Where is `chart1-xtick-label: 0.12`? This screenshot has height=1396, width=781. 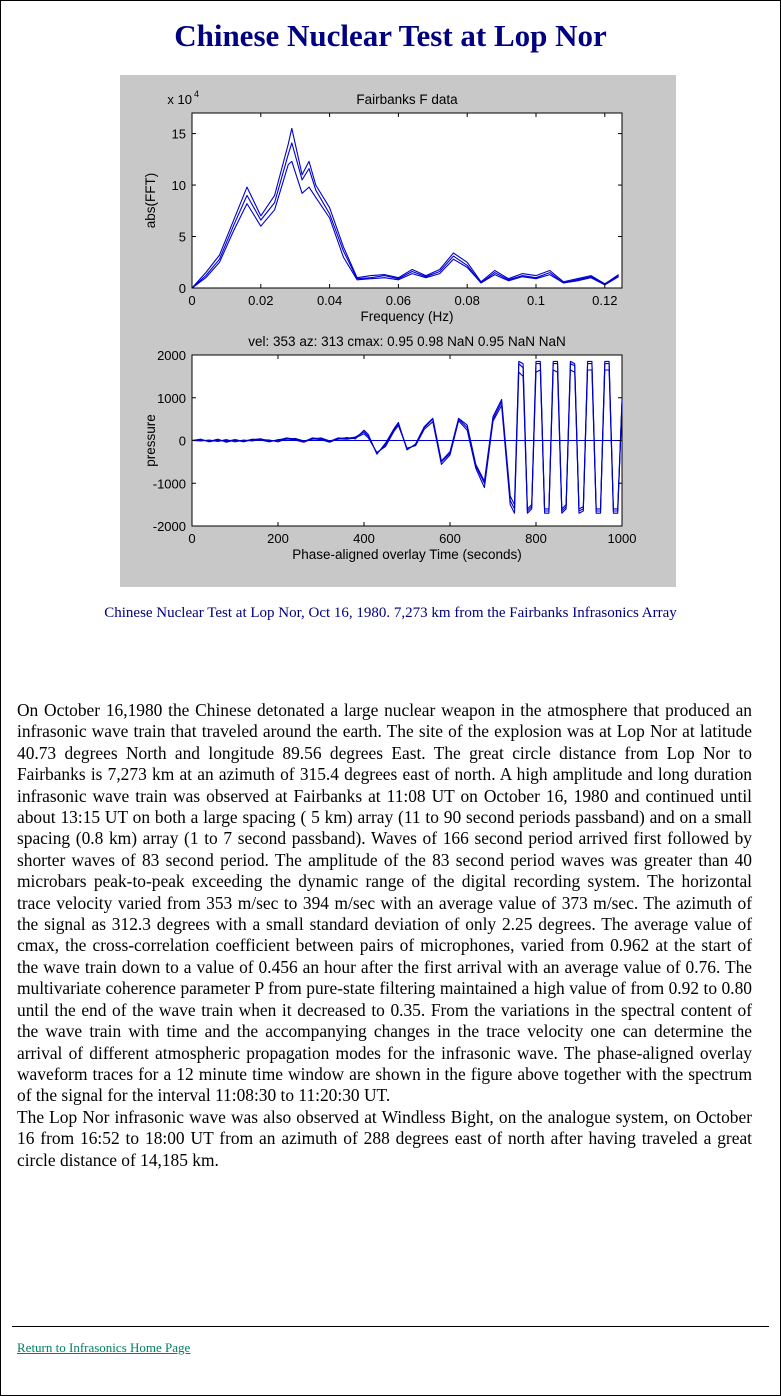
chart1-xtick-label: 0.12 is located at coordinates (604, 300).